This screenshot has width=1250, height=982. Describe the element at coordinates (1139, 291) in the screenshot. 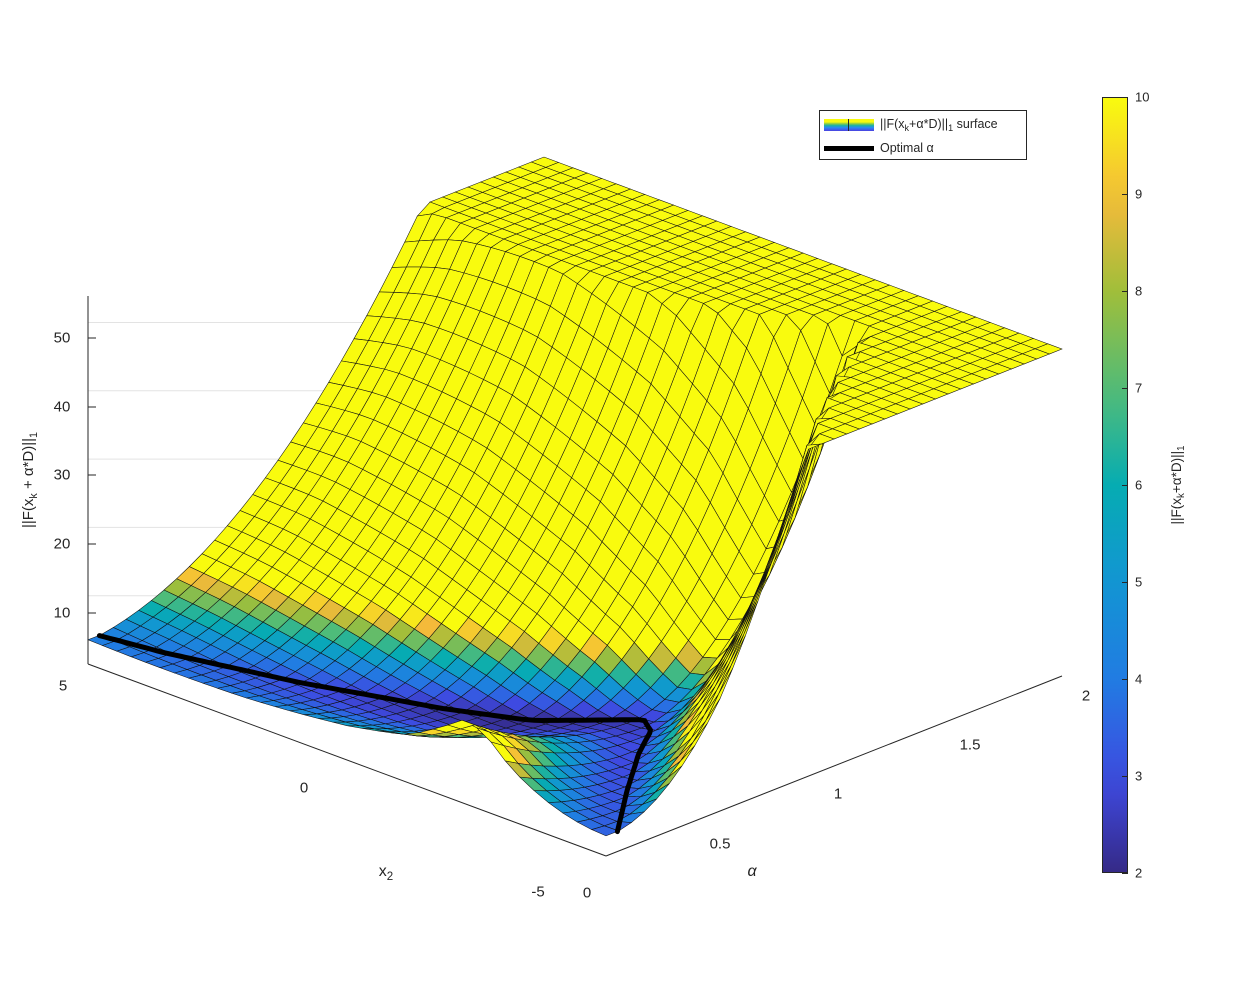

I see `colorbar-tick-label: 8` at that location.